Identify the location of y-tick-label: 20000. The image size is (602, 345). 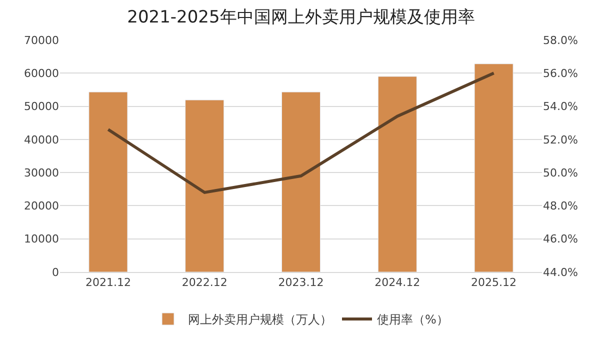
(41, 206).